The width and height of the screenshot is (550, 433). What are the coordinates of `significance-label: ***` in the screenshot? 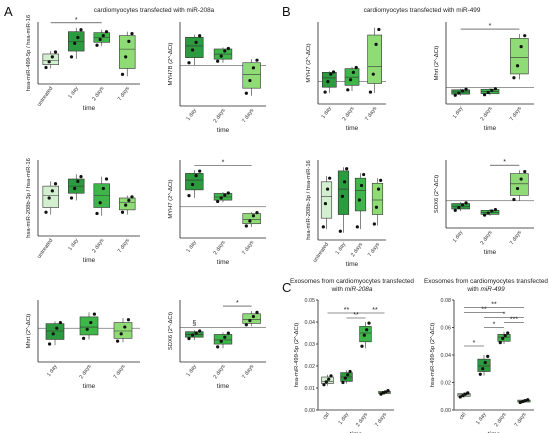 It's located at (514, 320).